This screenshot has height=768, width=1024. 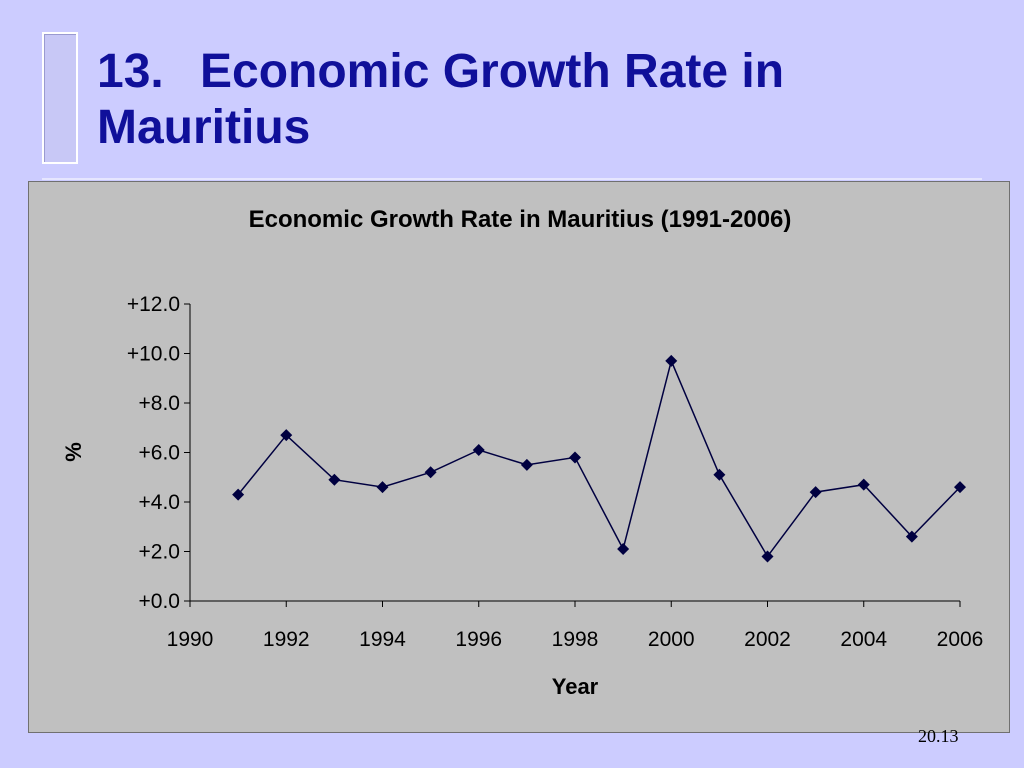 What do you see at coordinates (159, 453) in the screenshot?
I see `y-tick-label: +6.0` at bounding box center [159, 453].